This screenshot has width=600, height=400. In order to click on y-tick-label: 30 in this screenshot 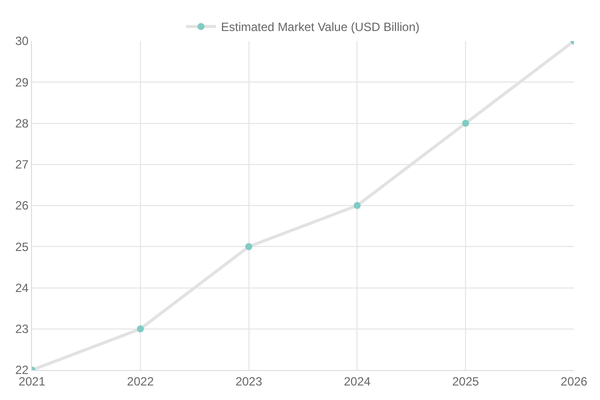, I will do `click(22, 41)`.